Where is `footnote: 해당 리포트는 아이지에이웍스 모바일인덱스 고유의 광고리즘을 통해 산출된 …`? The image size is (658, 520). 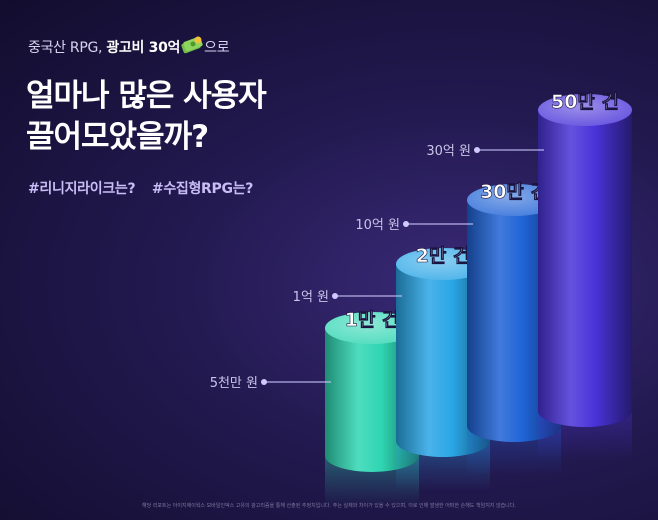
footnote: 해당 리포트는 아이지에이웍스 모바일인덱스 고유의 광고리즘을 통해 산출된 … is located at coordinates (329, 506).